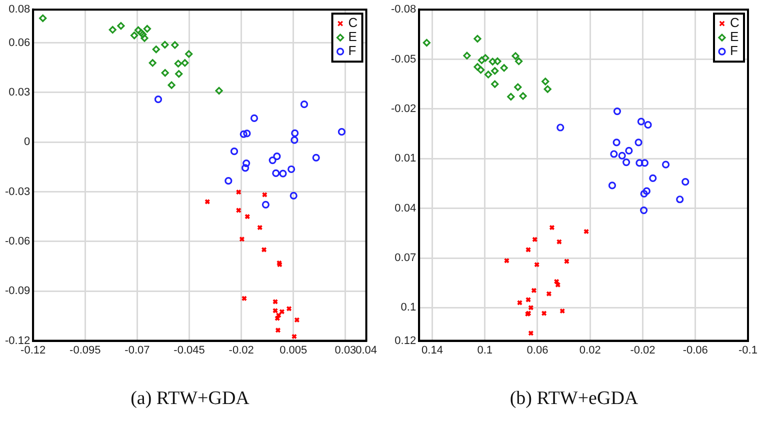 The height and width of the screenshot is (442, 766). Describe the element at coordinates (367, 350) in the screenshot. I see `x-tick-label: 0.04` at that location.